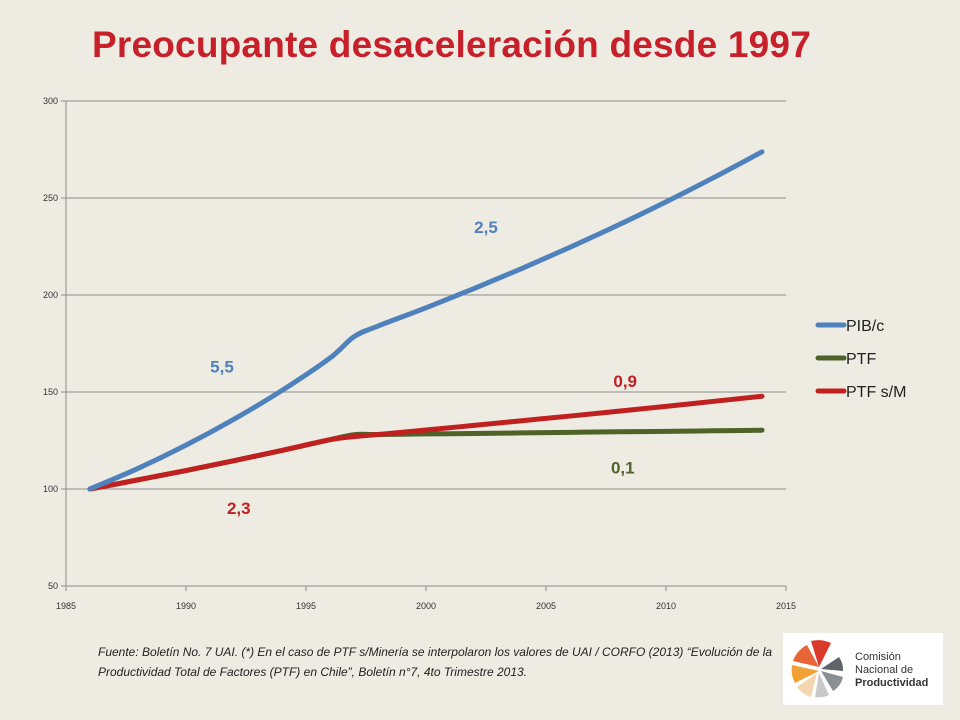 This screenshot has height=720, width=960. Describe the element at coordinates (876, 392) in the screenshot. I see `legend-label: PTF s/M` at that location.